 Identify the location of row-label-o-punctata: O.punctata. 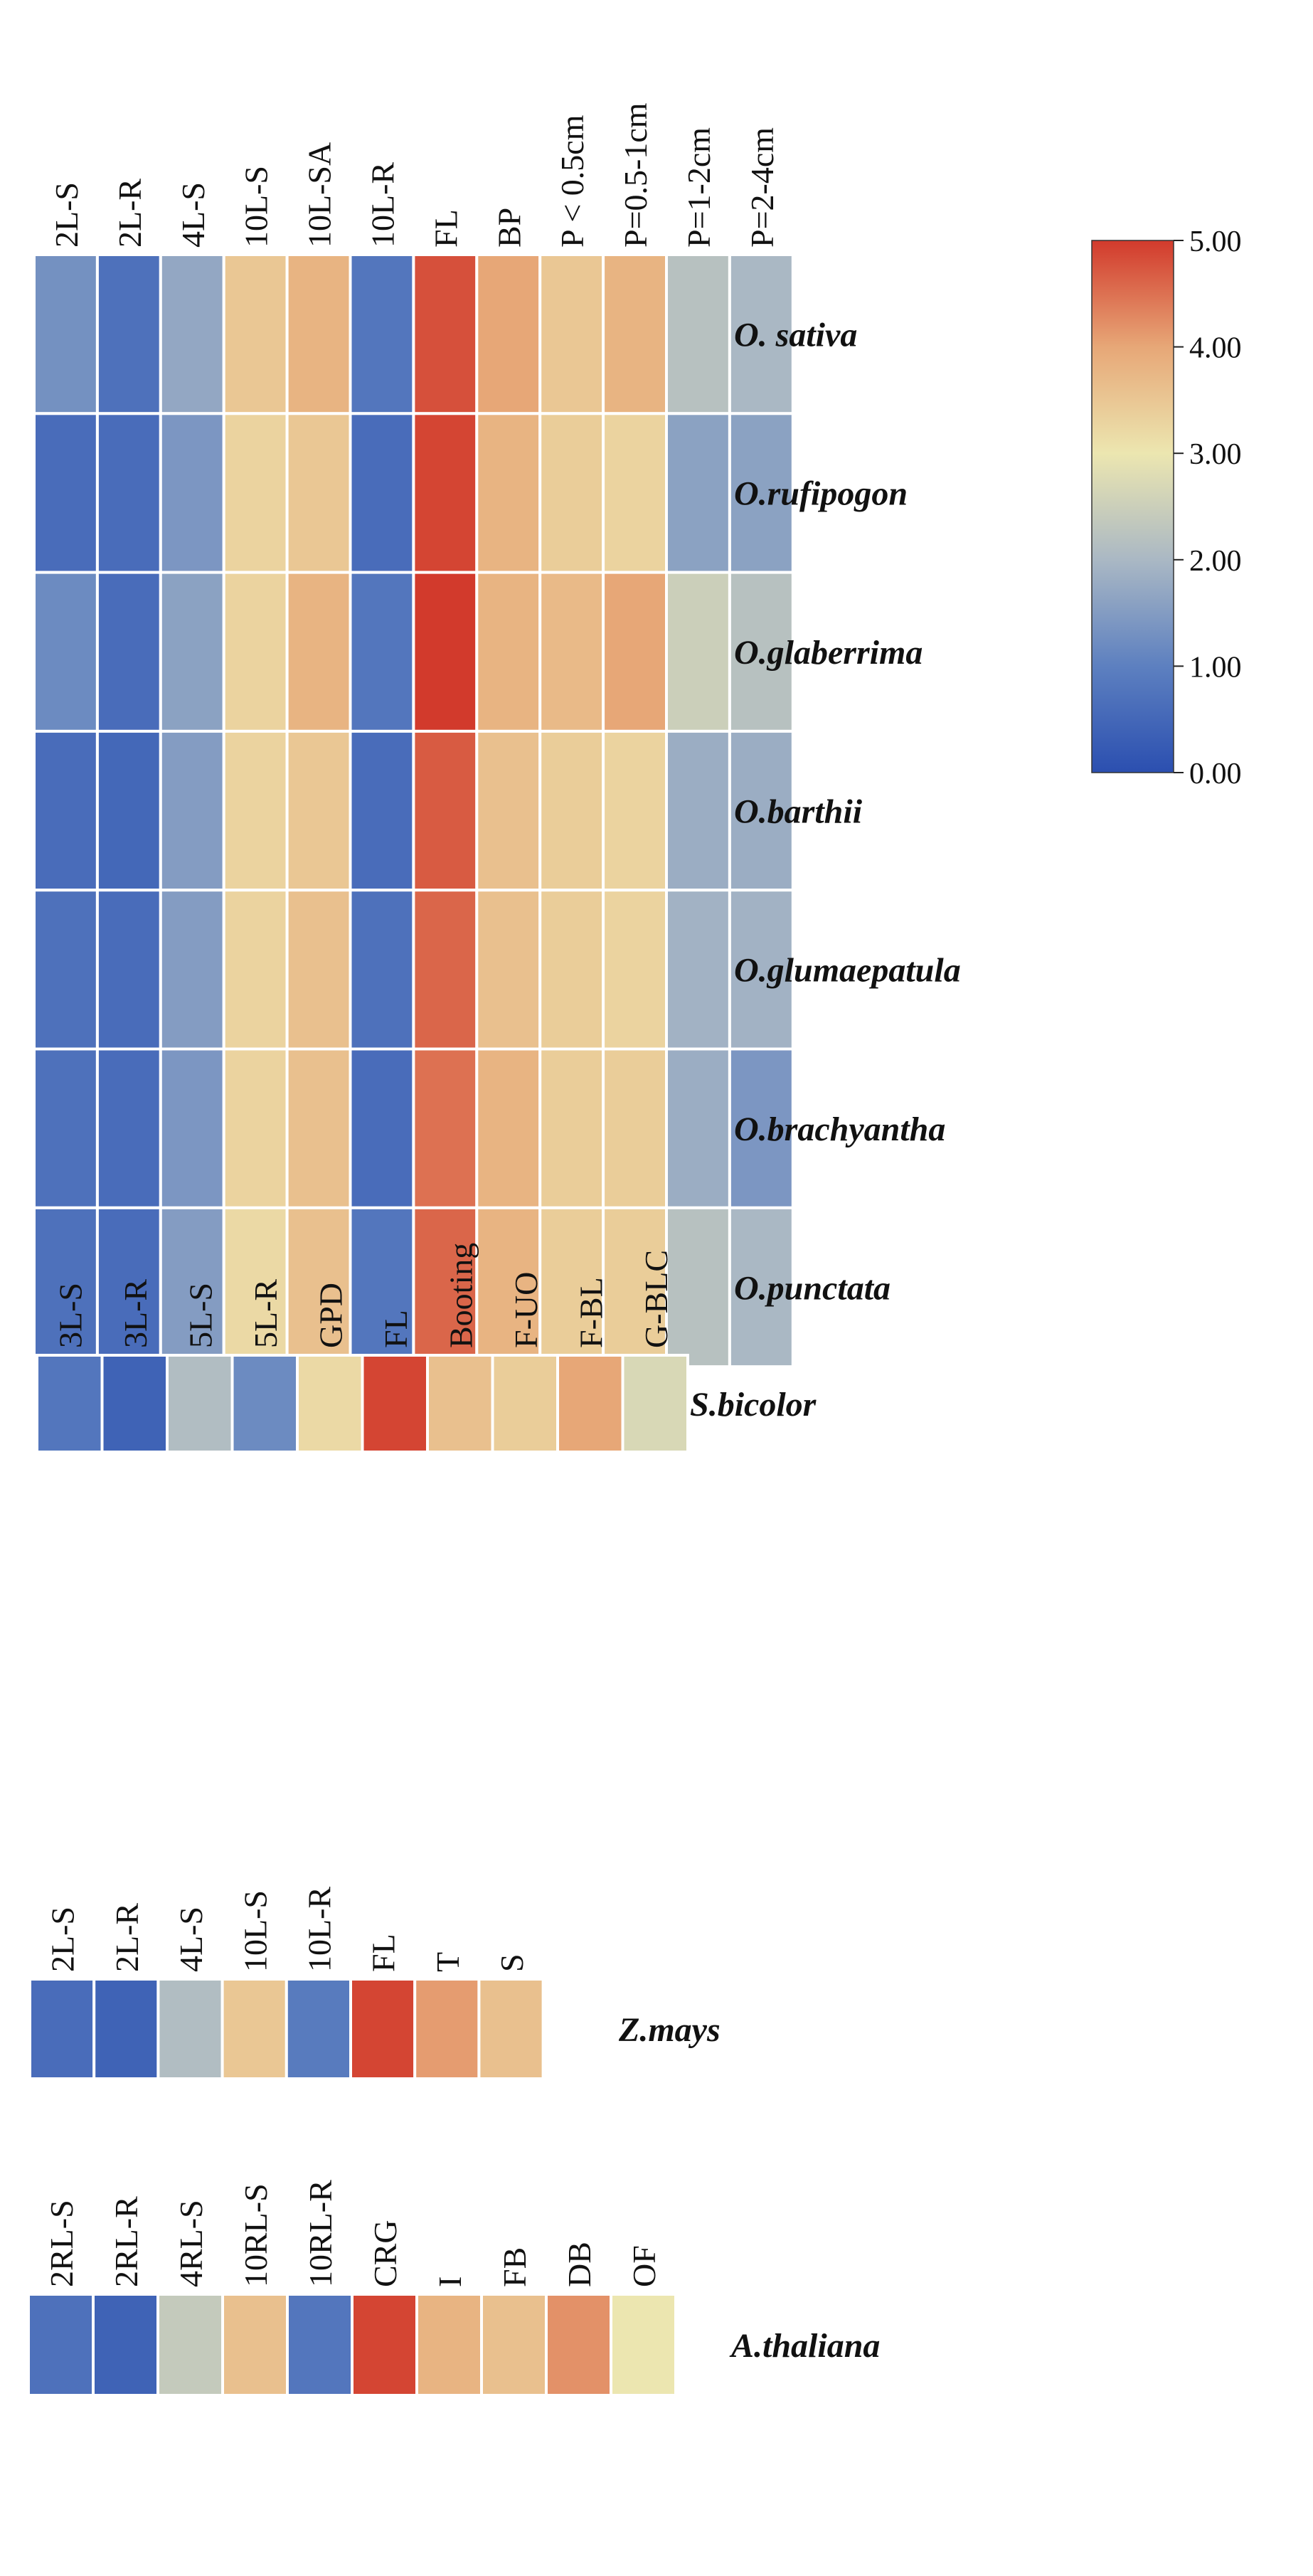
(812, 1288).